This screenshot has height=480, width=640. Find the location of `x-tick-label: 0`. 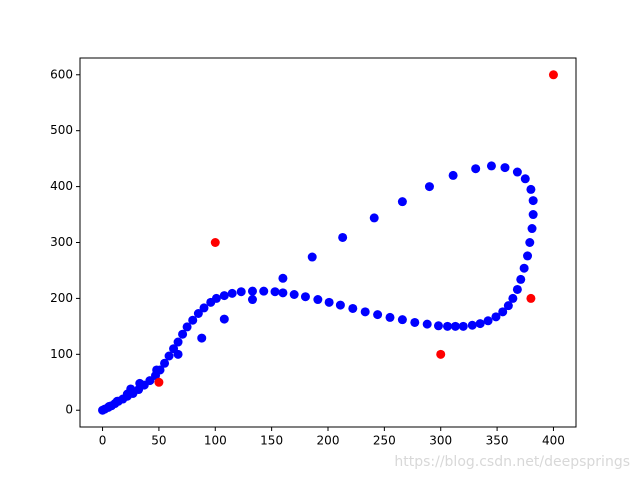

x-tick-label: 0 is located at coordinates (103, 441).